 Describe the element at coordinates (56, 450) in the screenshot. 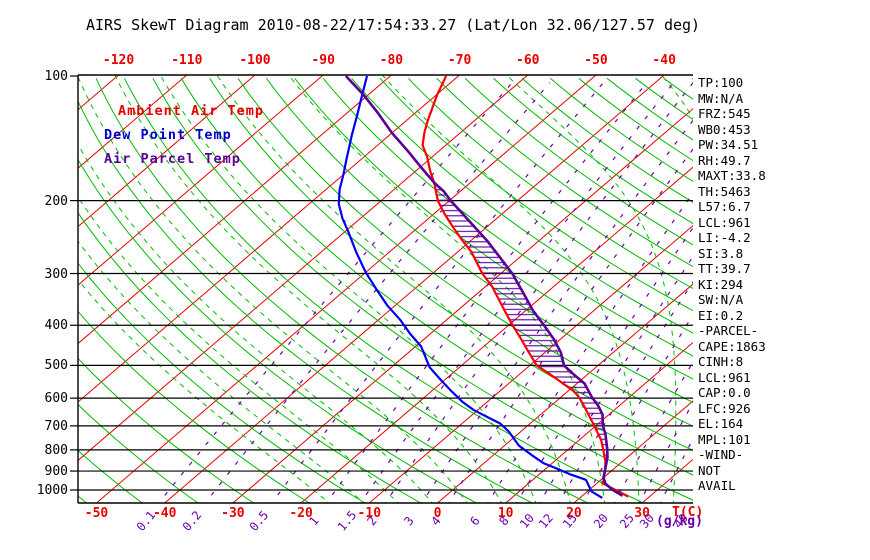

I see `pressure-tick-800: 800` at that location.